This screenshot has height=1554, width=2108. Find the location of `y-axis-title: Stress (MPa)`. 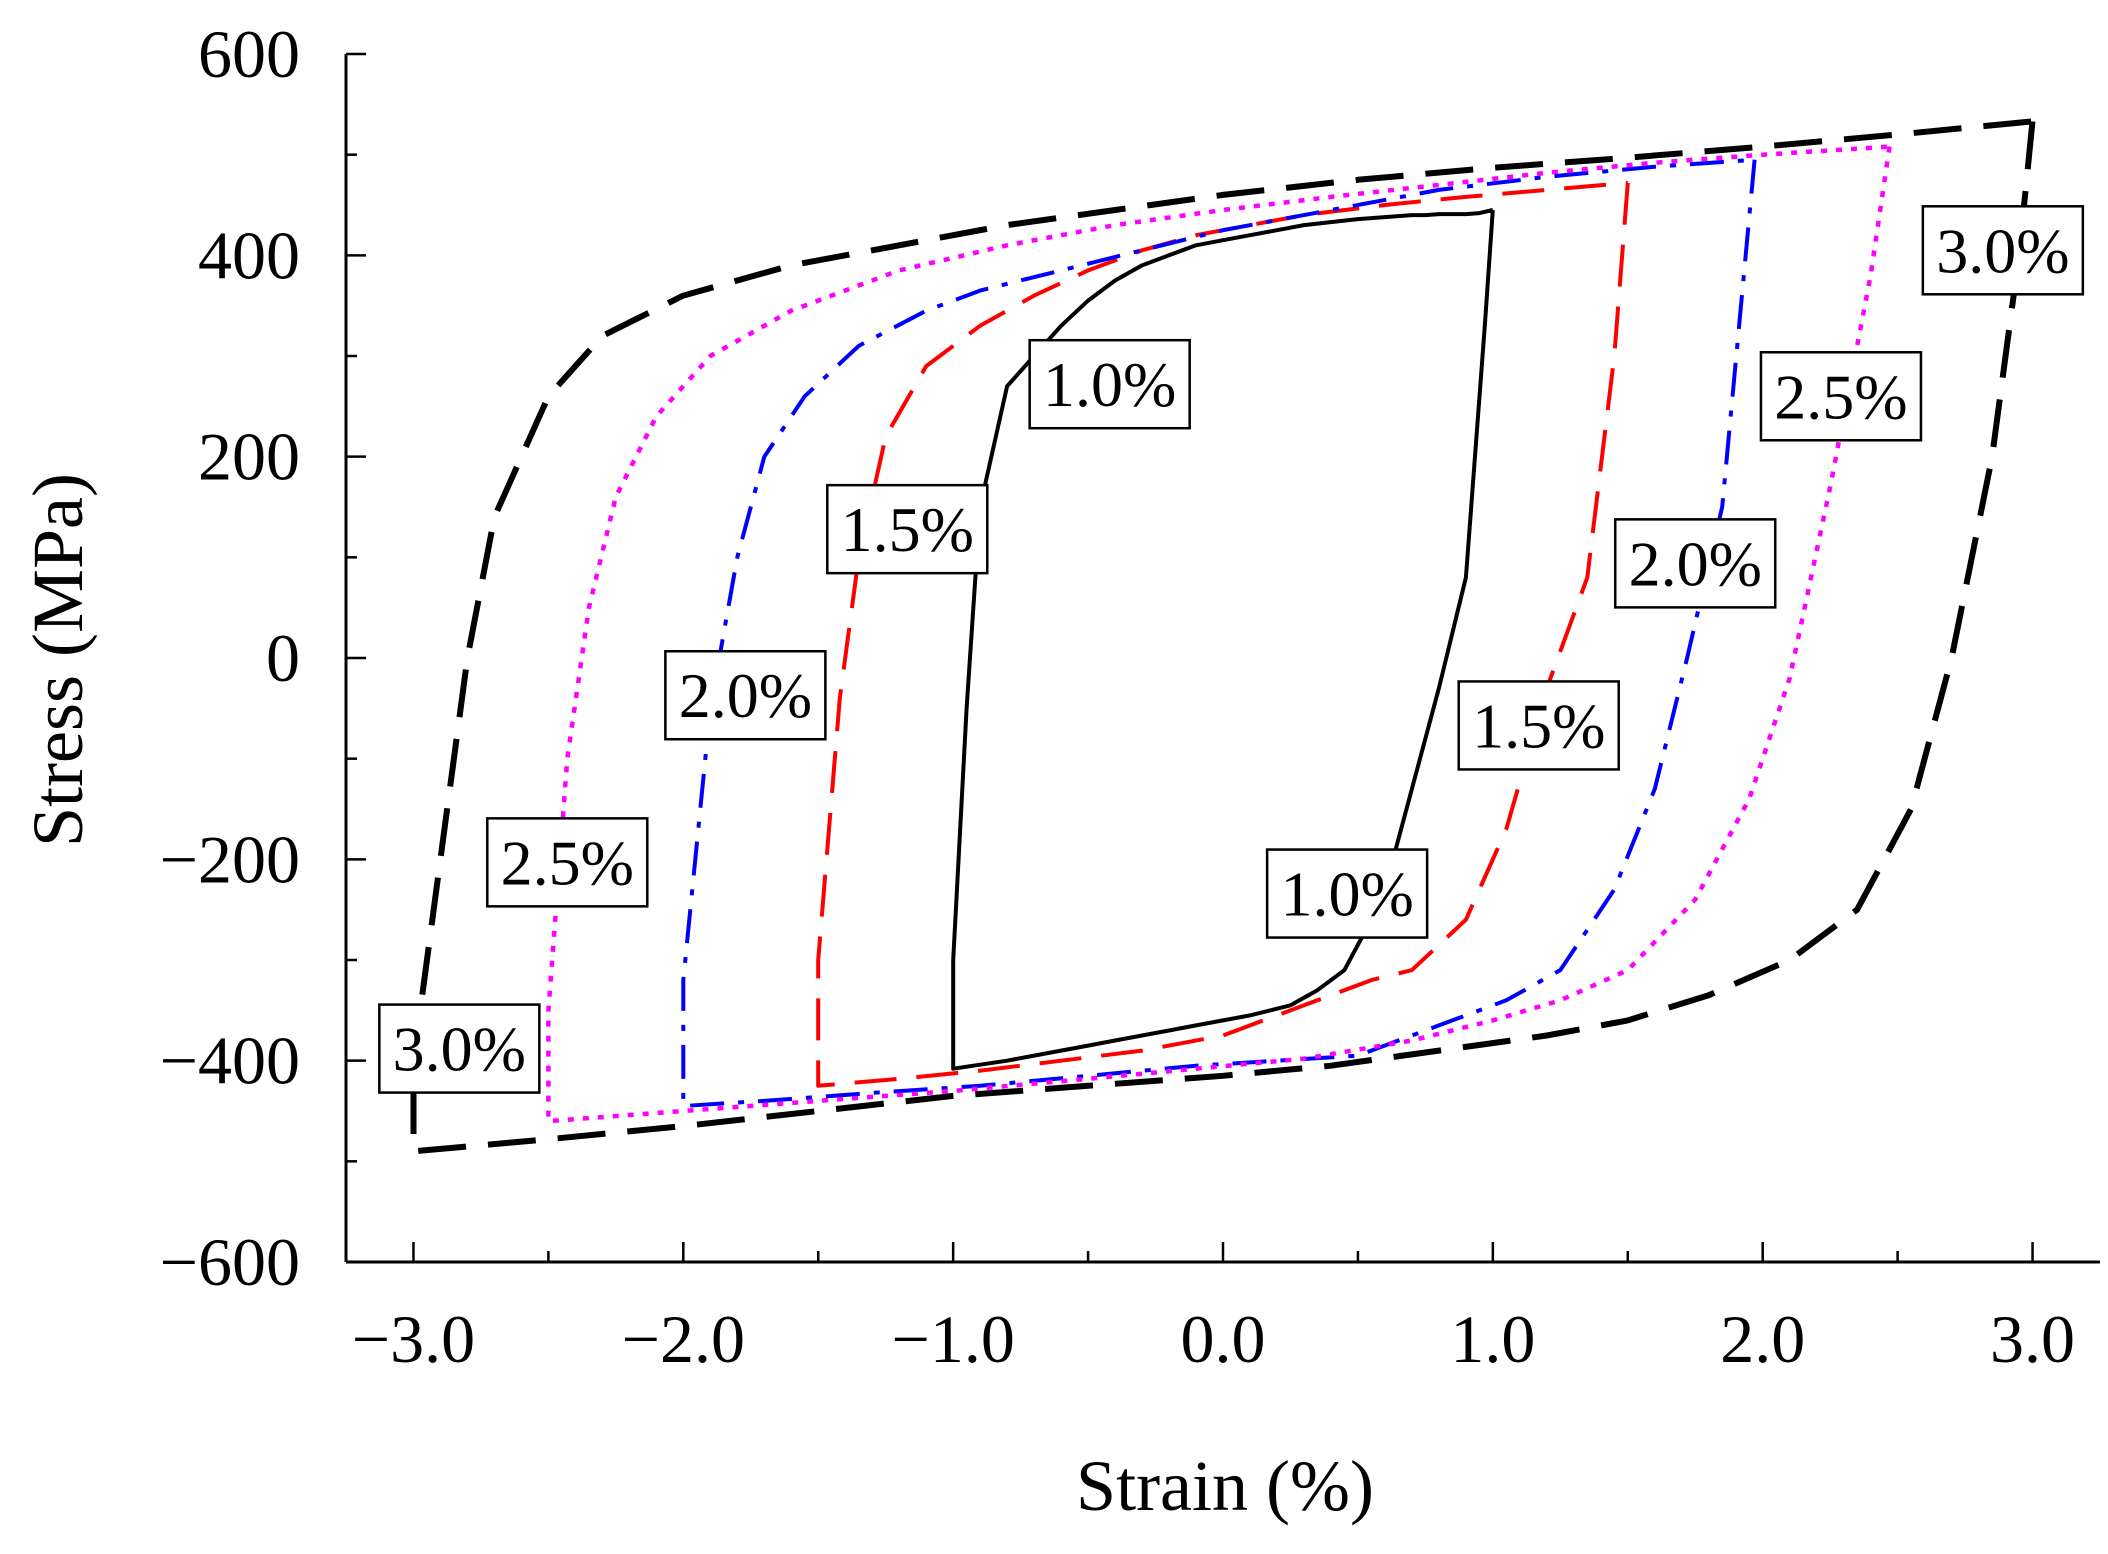

y-axis-title: Stress (MPa) is located at coordinates (58, 660).